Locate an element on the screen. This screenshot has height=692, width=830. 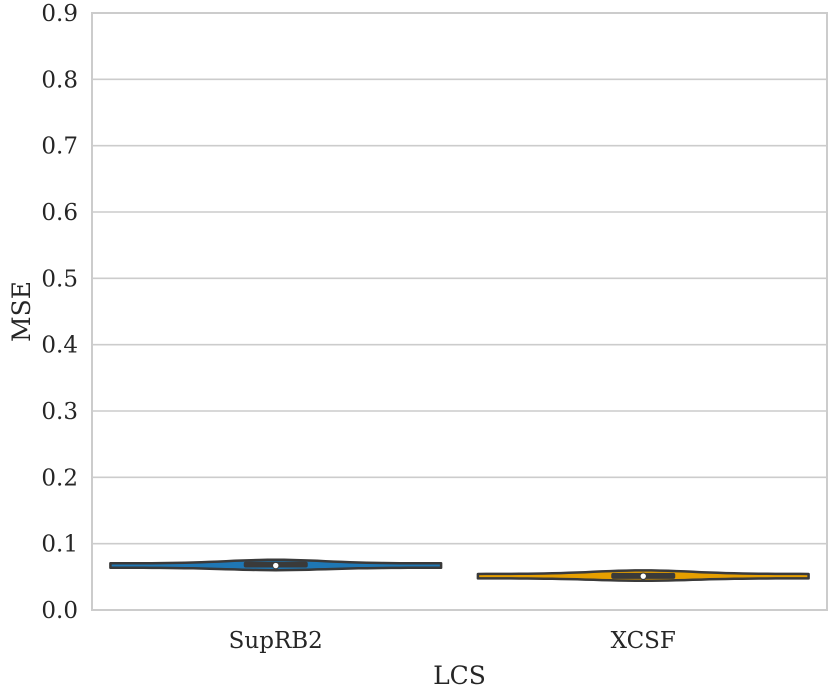
y-axis-label: MSE is located at coordinates (21, 311).